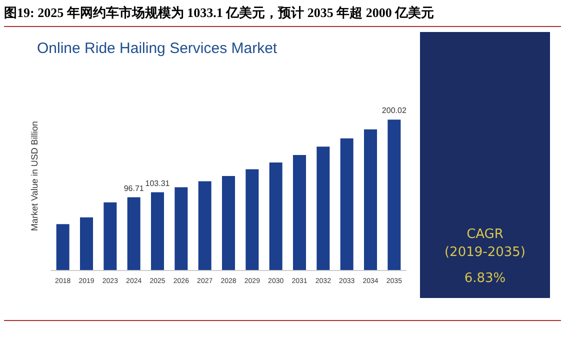 This screenshot has height=352, width=565. What do you see at coordinates (485, 279) in the screenshot?
I see `text: 6.83%` at bounding box center [485, 279].